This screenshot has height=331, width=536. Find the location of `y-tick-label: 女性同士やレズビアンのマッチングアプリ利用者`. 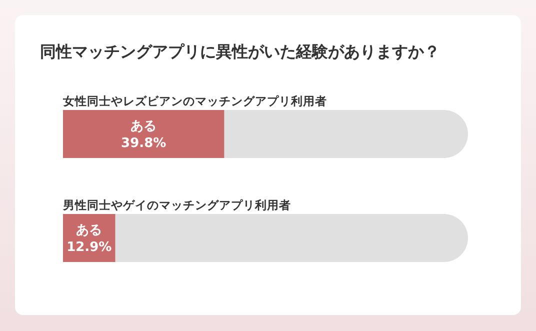

y-tick-label: 女性同士やレズビアンのマッチングアプリ利用者 is located at coordinates (194, 101).